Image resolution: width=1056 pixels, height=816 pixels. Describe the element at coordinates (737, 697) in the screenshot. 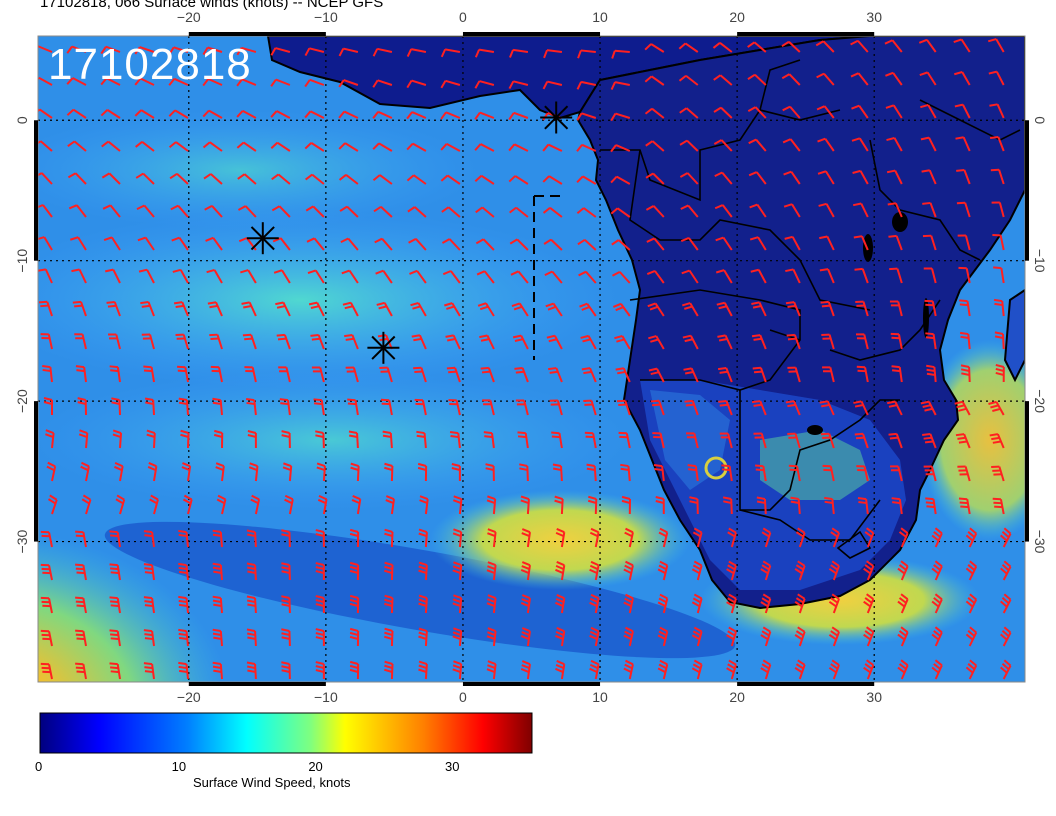

I see `lon-tick-label-bottom: 20` at that location.